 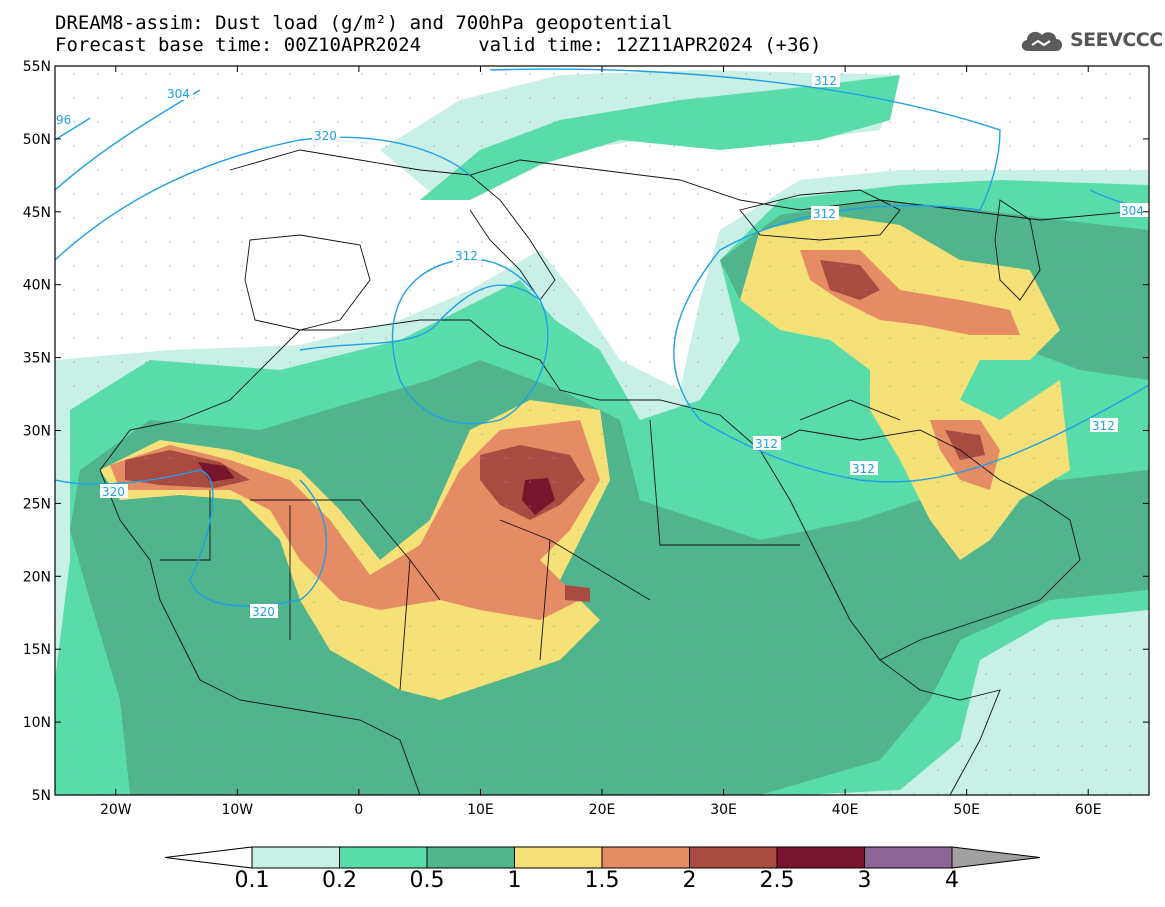 I want to click on contour-304-west, so click(x=128, y=140).